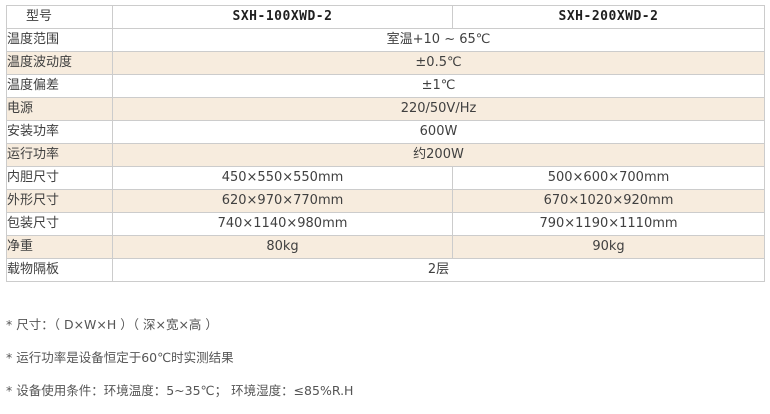 The image size is (770, 414). I want to click on table-row-temp-fluctuation: 温度波动度 ±0.5℃, so click(385, 63).